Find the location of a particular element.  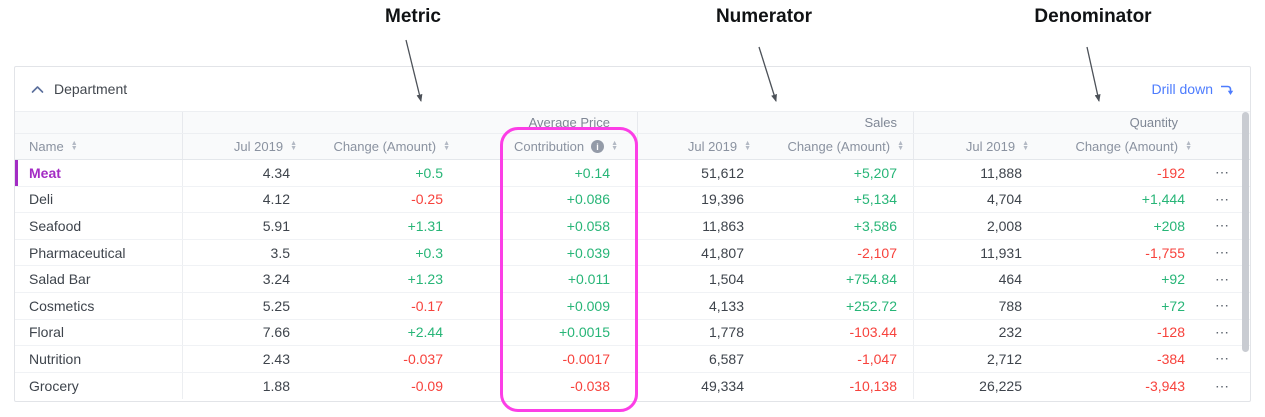

panel-header: Department Drill down is located at coordinates (632, 89).